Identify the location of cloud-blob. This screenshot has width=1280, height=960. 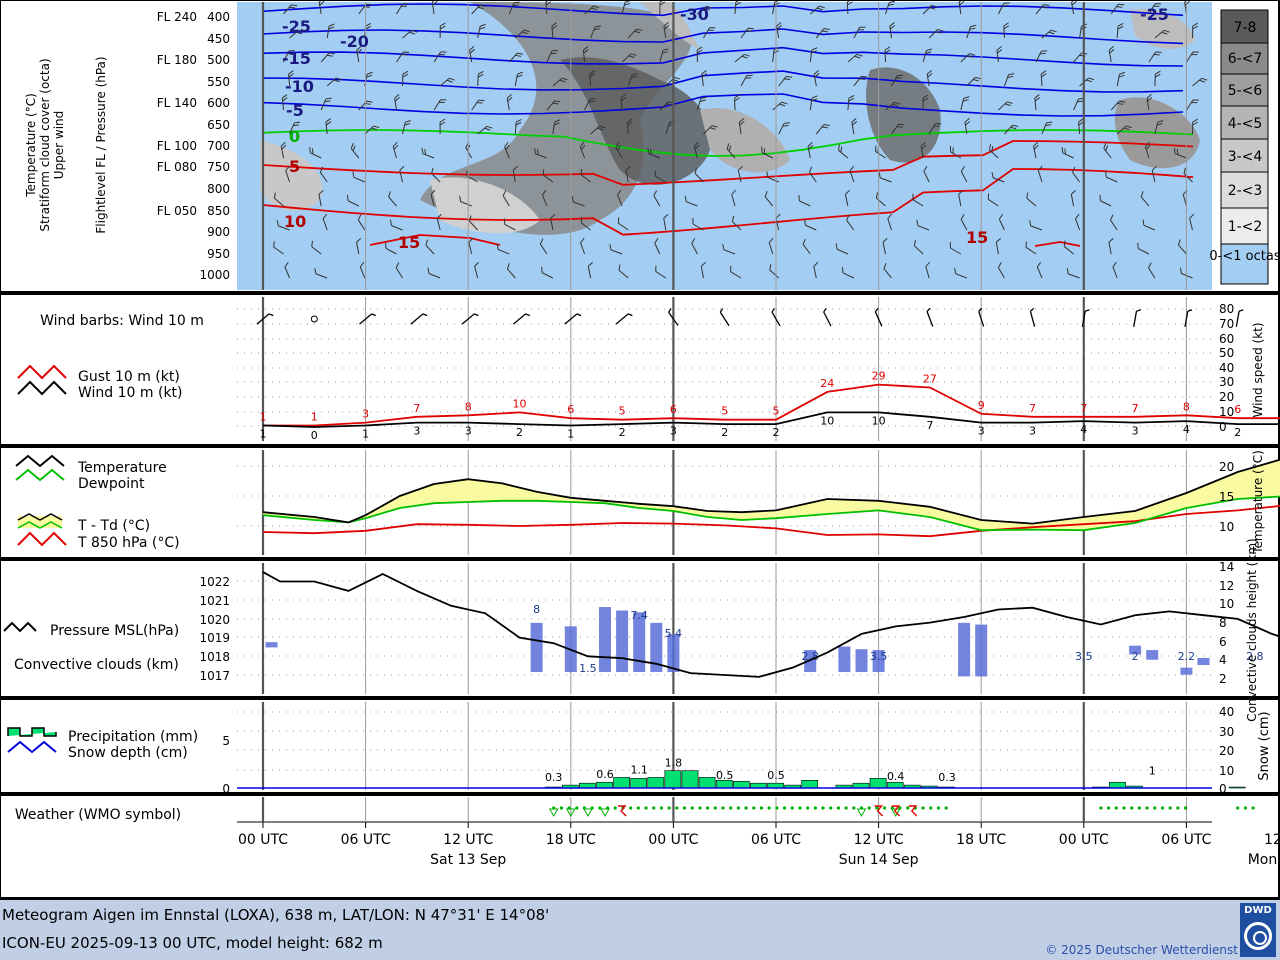
(1162, 29).